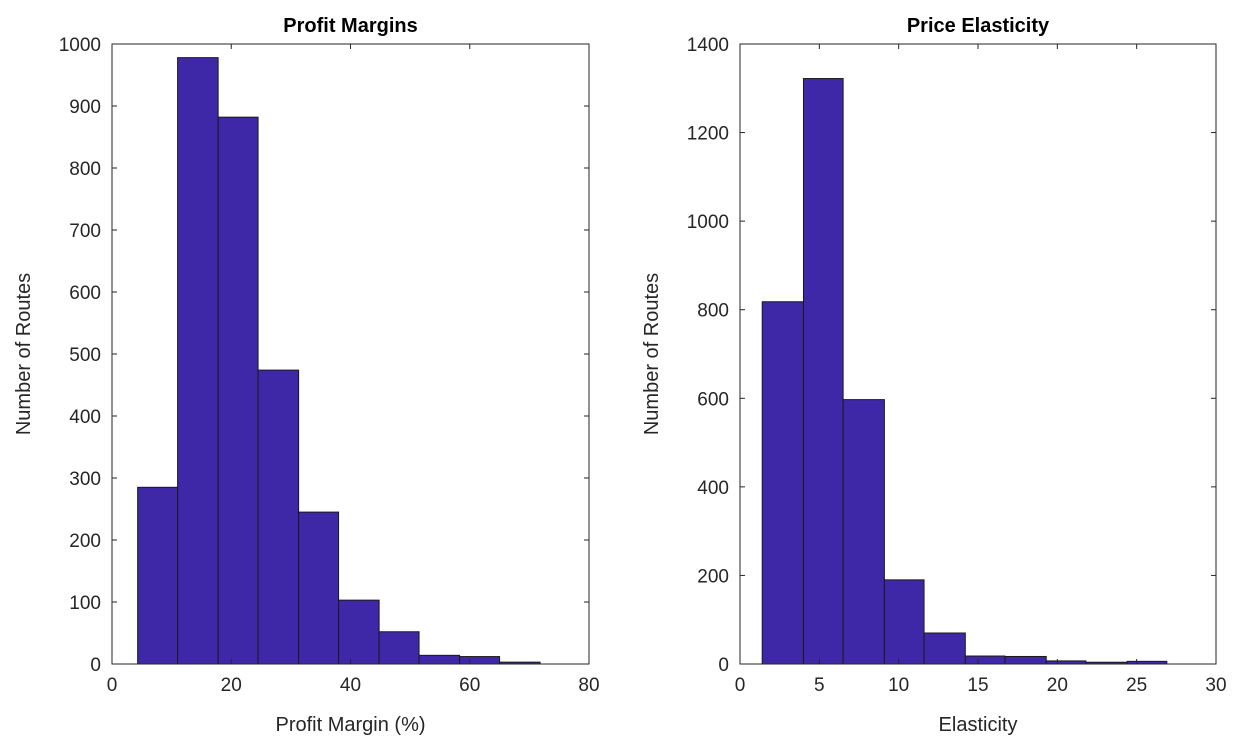 This screenshot has height=751, width=1239. What do you see at coordinates (85, 169) in the screenshot?
I see `left-y-tick-label-8: 800` at bounding box center [85, 169].